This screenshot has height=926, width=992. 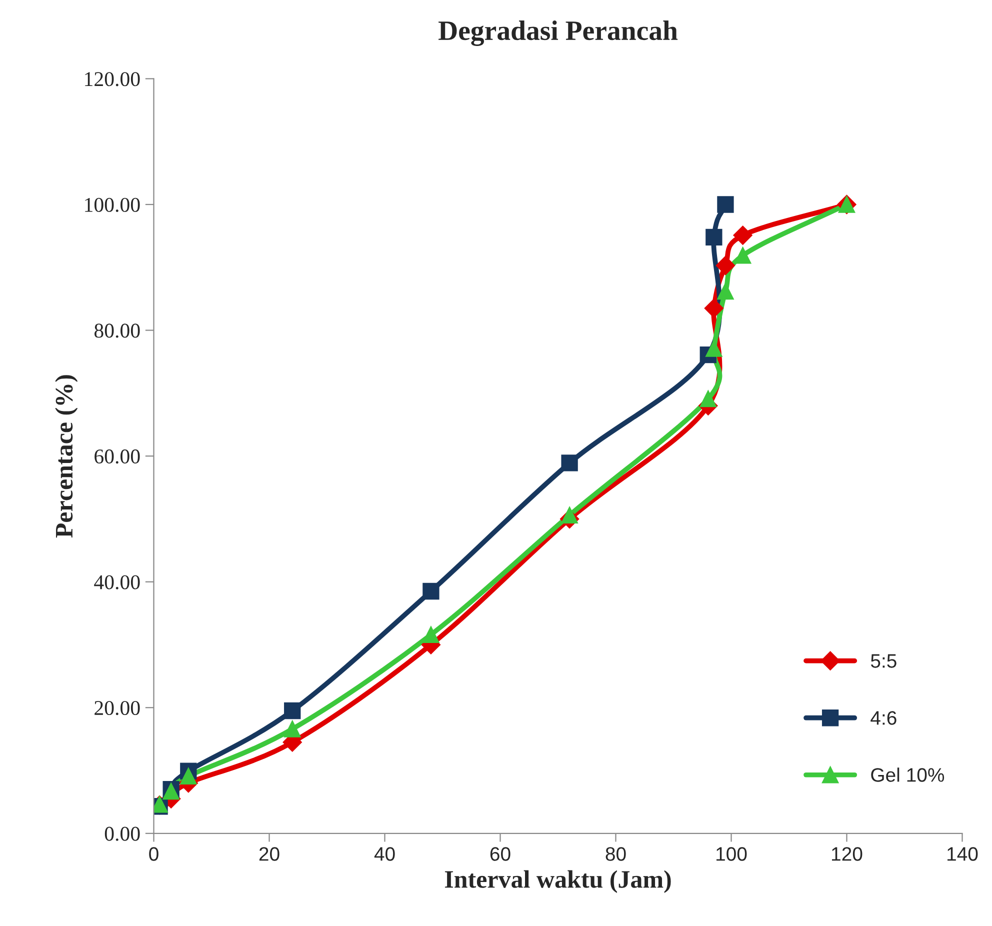 What do you see at coordinates (112, 205) in the screenshot?
I see `y-tick-label: 100.00` at bounding box center [112, 205].